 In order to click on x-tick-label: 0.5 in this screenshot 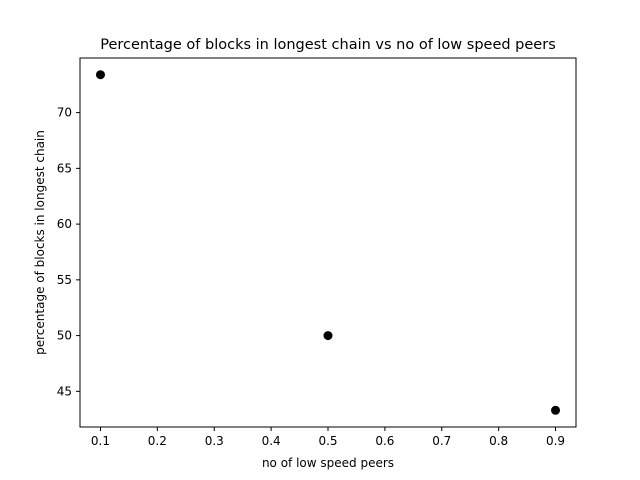, I will do `click(327, 441)`.